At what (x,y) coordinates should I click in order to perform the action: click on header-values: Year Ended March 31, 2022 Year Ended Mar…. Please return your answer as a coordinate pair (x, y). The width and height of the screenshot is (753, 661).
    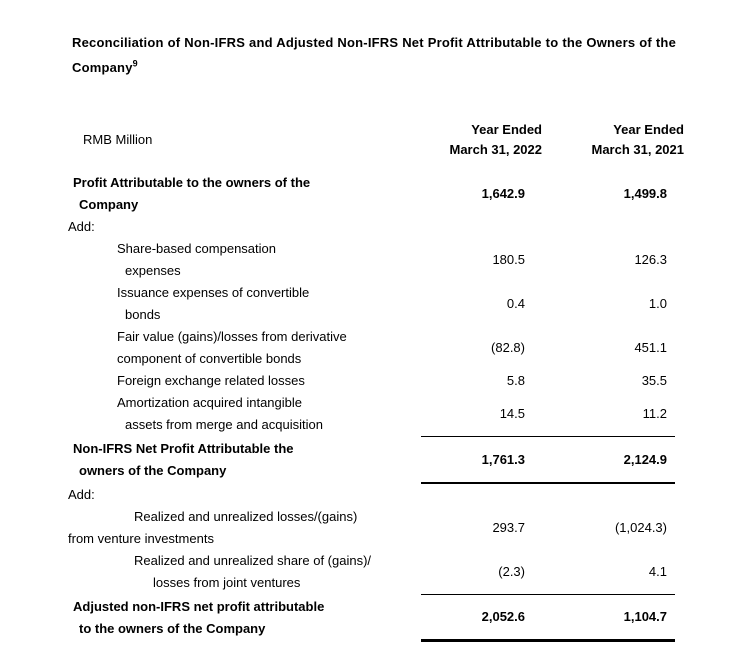
    Looking at the image, I should click on (565, 140).